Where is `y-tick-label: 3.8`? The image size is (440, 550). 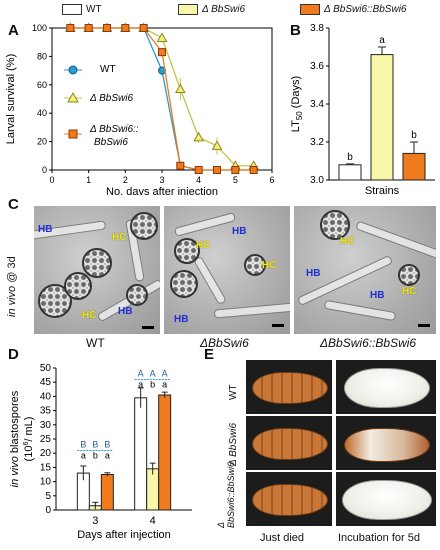 y-tick-label: 3.8 is located at coordinates (317, 28).